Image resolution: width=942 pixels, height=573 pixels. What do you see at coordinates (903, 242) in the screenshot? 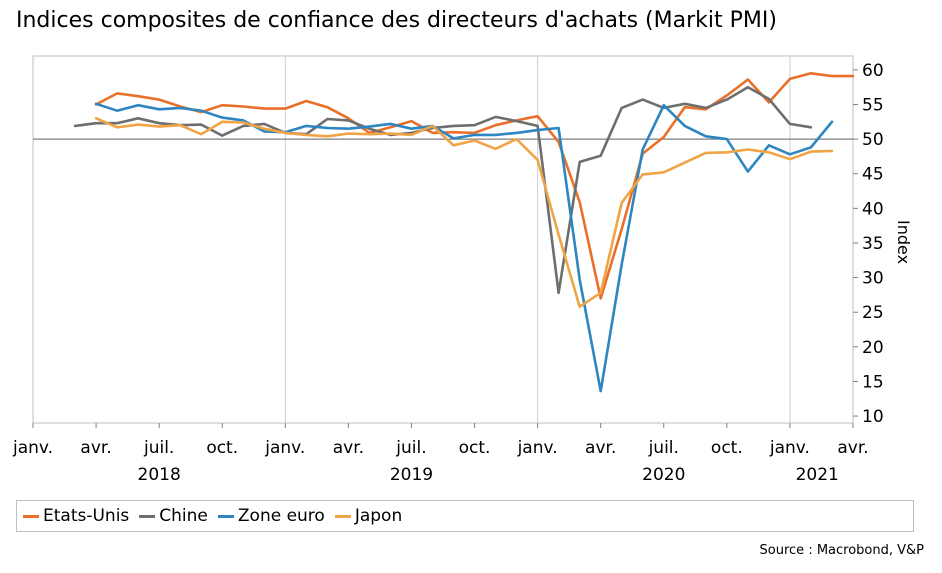
I see `y-axis-label: Index` at bounding box center [903, 242].